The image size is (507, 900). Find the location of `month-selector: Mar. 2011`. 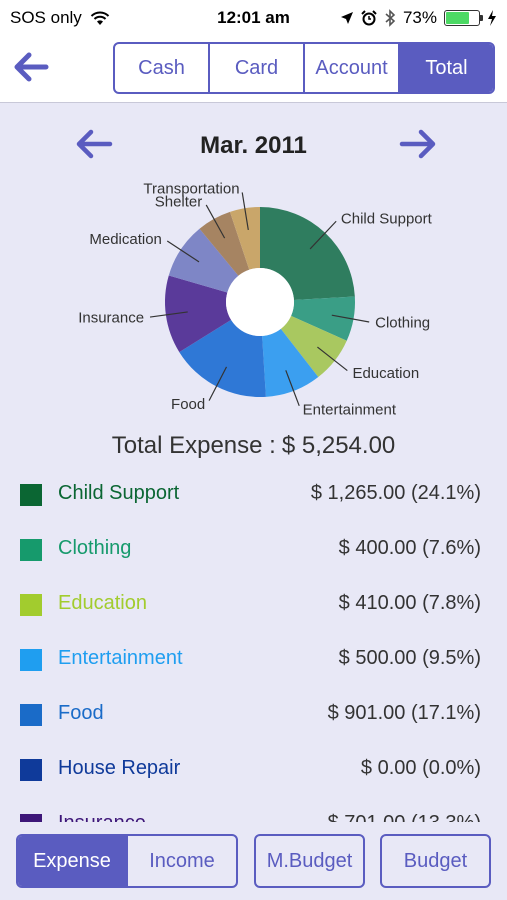

month-selector: Mar. 2011 is located at coordinates (253, 145).